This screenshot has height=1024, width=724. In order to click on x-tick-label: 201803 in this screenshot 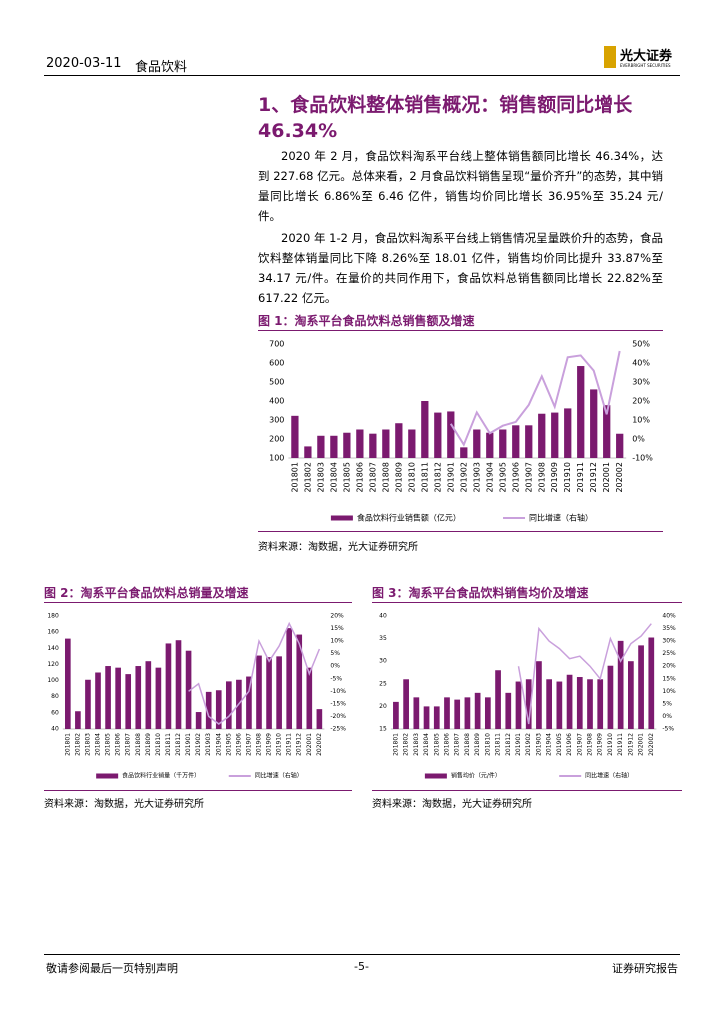, I will do `click(416, 744)`.